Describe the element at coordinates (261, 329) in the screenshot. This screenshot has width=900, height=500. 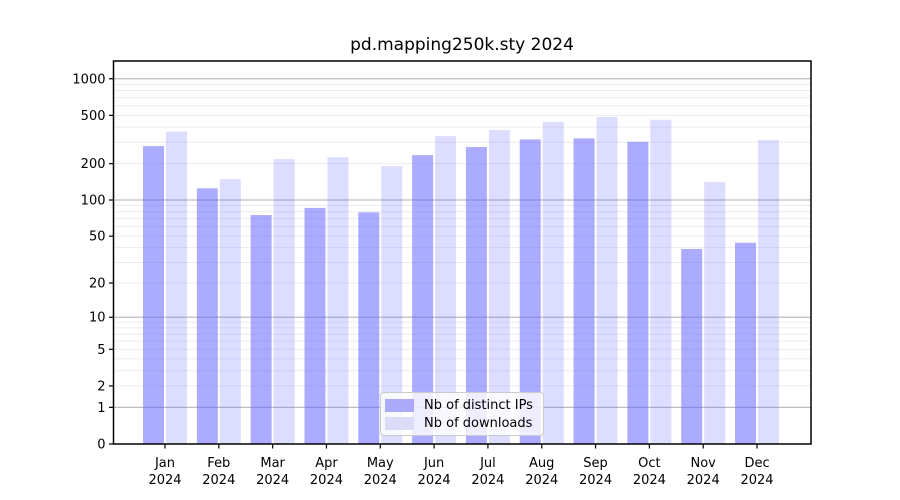
I see `bar-distinct-ips-Mar` at that location.